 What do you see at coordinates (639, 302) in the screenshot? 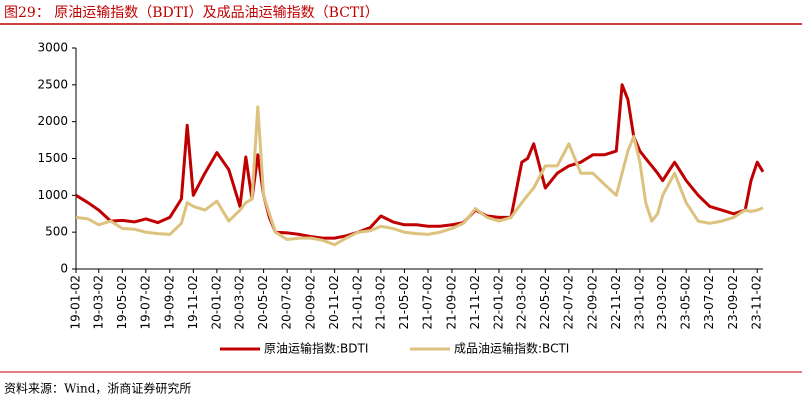
I see `x-tick-label: 23-01-02` at bounding box center [639, 302].